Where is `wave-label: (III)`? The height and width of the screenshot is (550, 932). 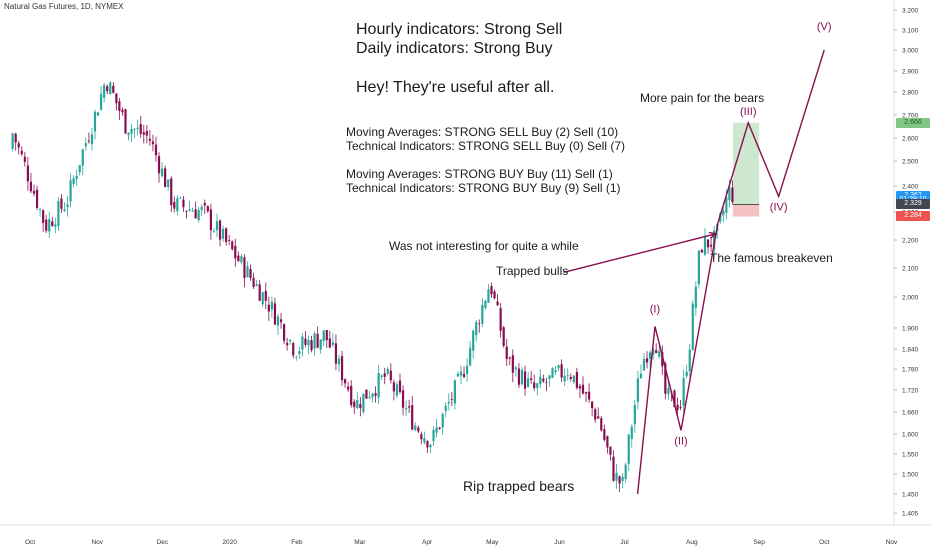
wave-label: (III) is located at coordinates (748, 112).